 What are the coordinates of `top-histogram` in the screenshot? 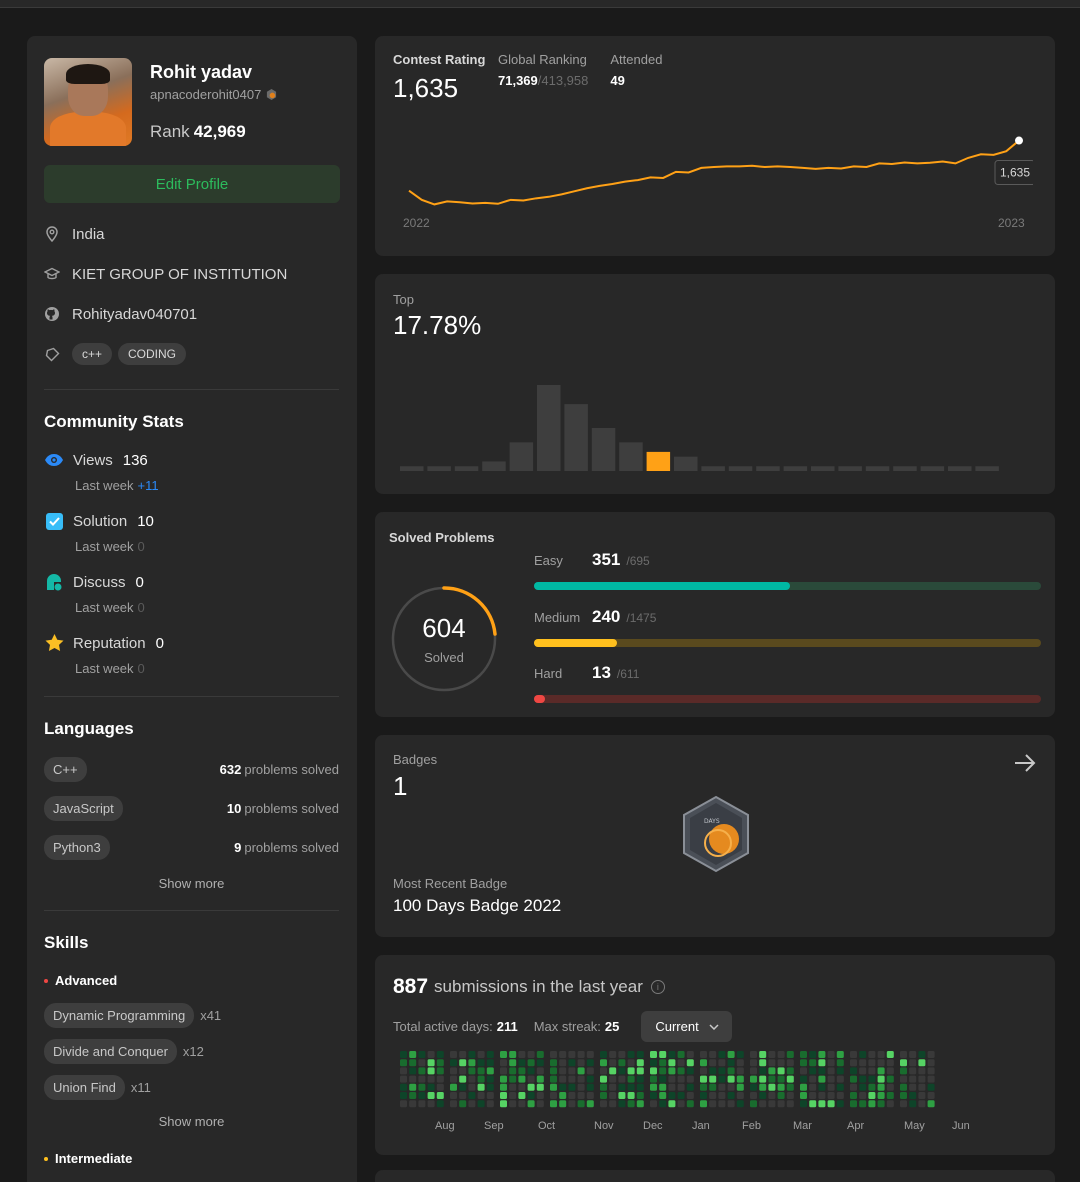 It's located at (715, 421).